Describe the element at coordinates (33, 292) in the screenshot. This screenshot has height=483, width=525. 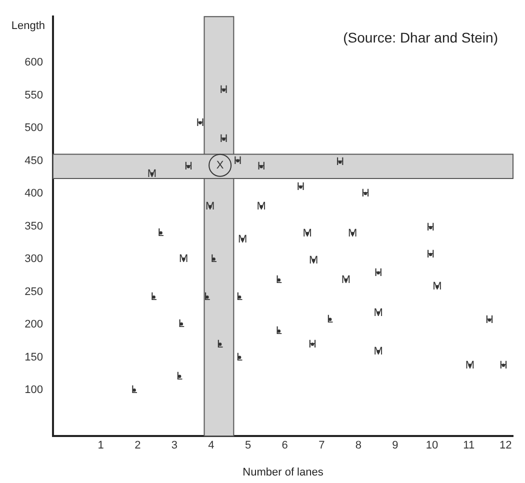
I see `y-tick-label: 250` at that location.